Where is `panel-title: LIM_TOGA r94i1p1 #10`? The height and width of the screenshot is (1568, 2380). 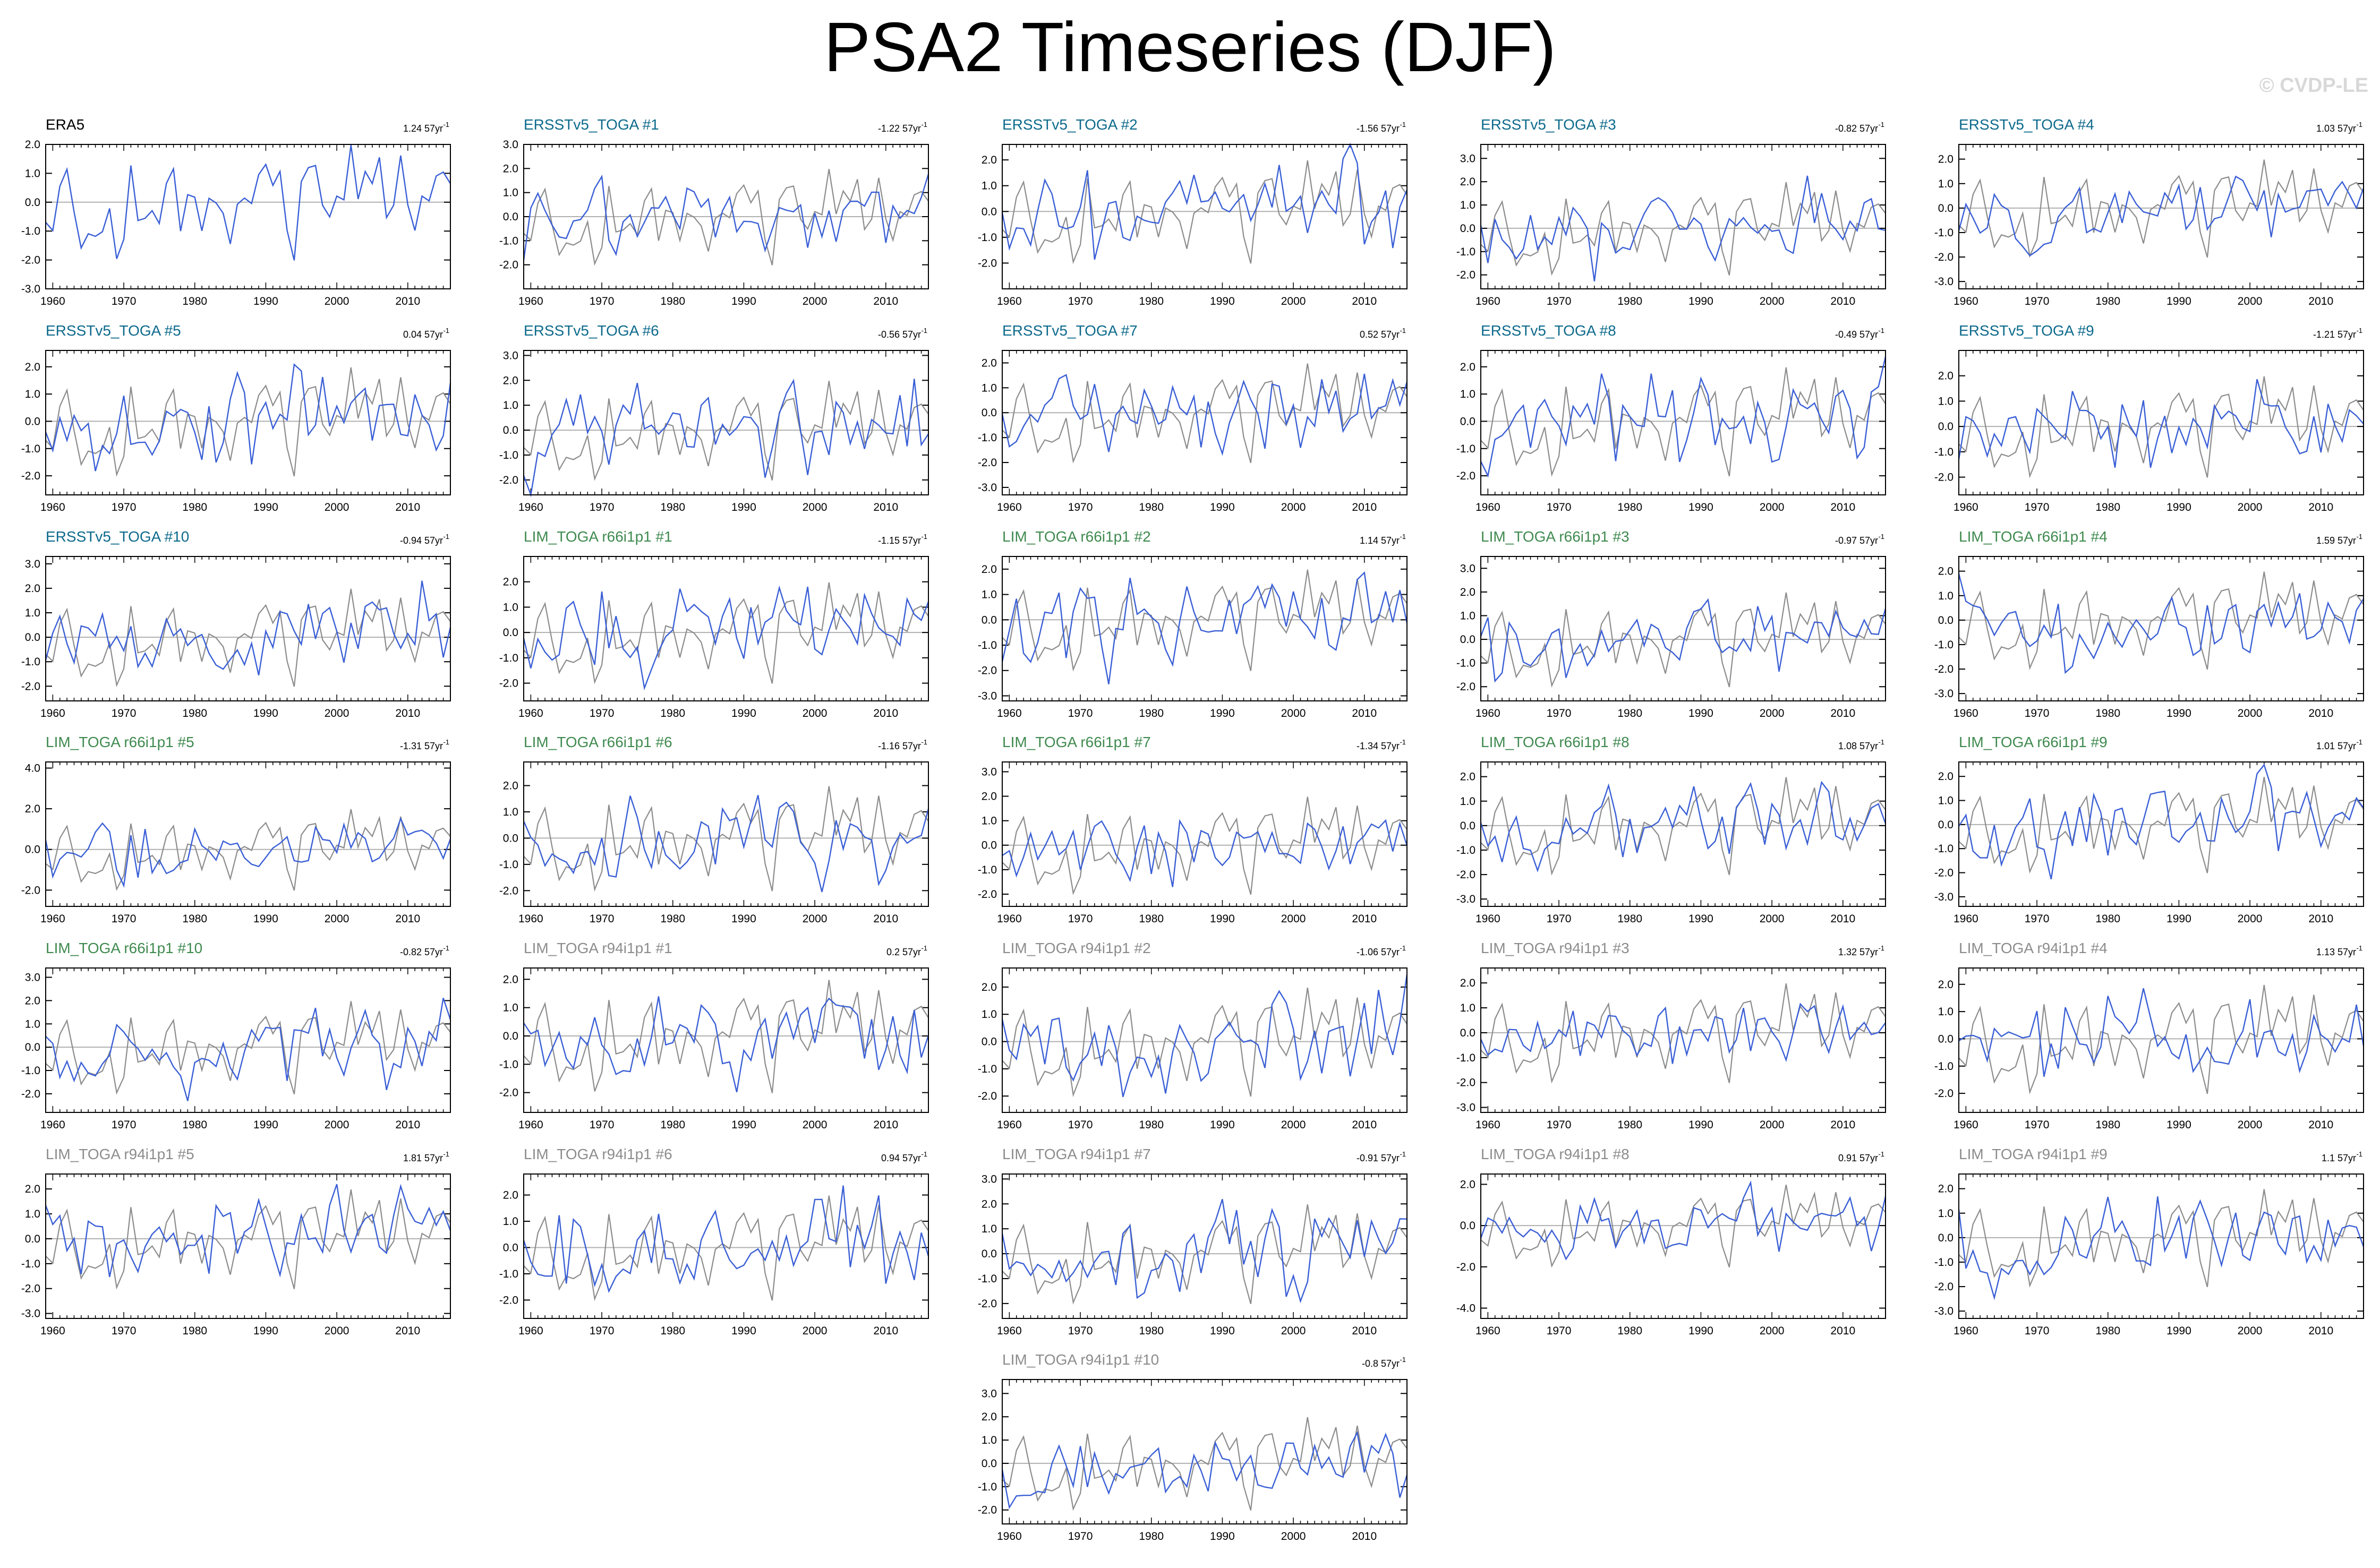 panel-title: LIM_TOGA r94i1p1 #10 is located at coordinates (1080, 1359).